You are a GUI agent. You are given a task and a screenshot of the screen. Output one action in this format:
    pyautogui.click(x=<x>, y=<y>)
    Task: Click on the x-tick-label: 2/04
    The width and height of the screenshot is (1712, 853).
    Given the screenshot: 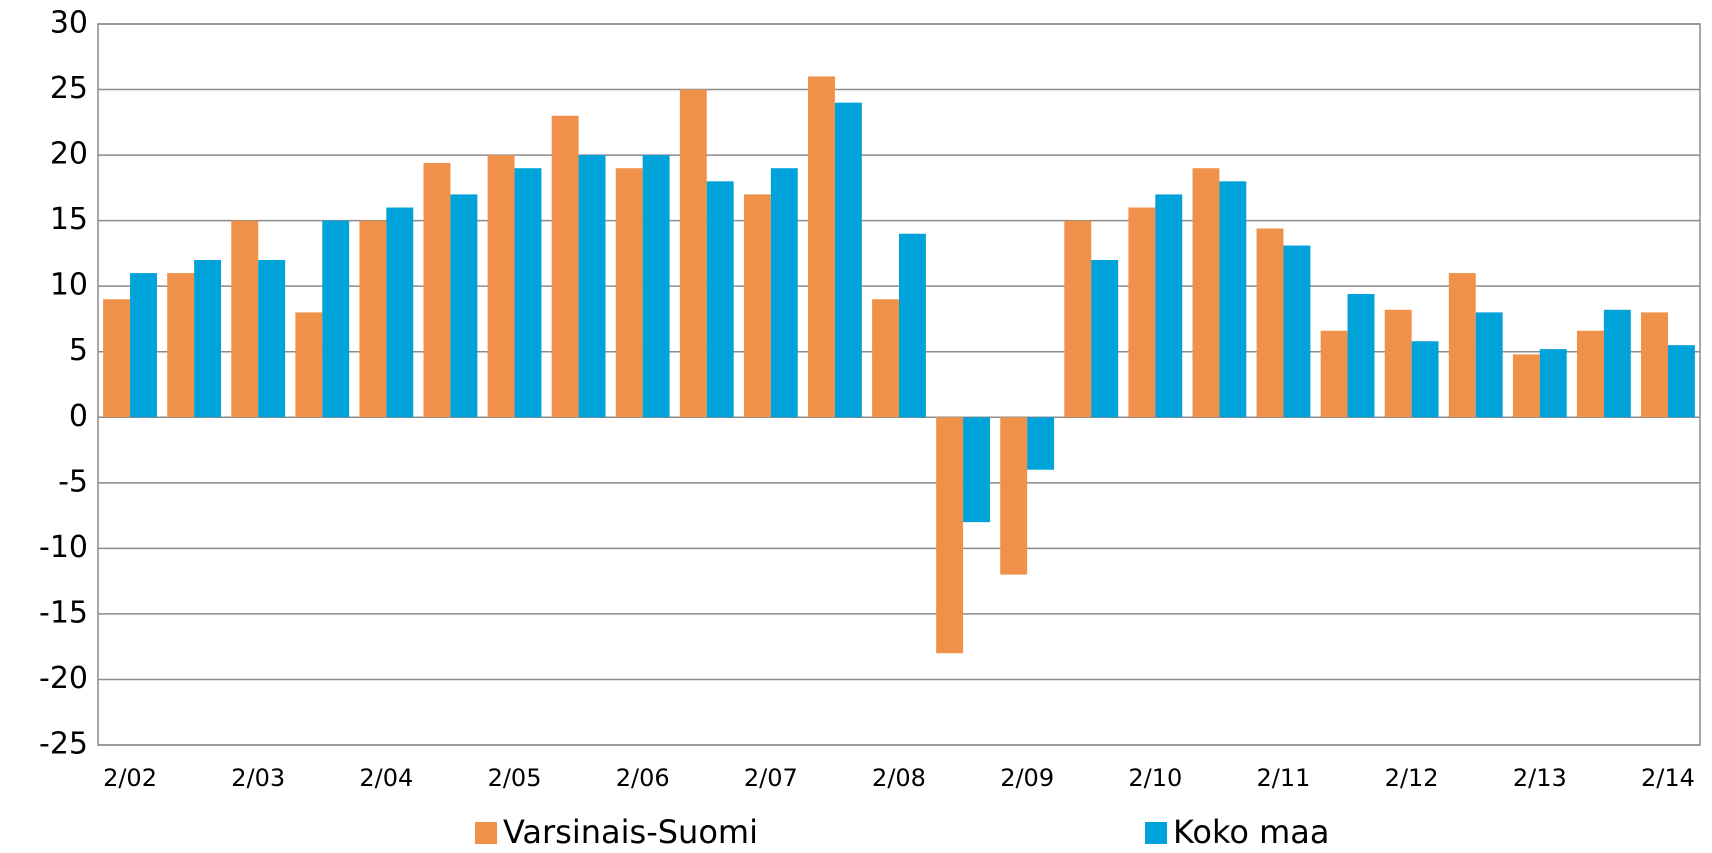 What is the action you would take?
    pyautogui.click(x=386, y=778)
    